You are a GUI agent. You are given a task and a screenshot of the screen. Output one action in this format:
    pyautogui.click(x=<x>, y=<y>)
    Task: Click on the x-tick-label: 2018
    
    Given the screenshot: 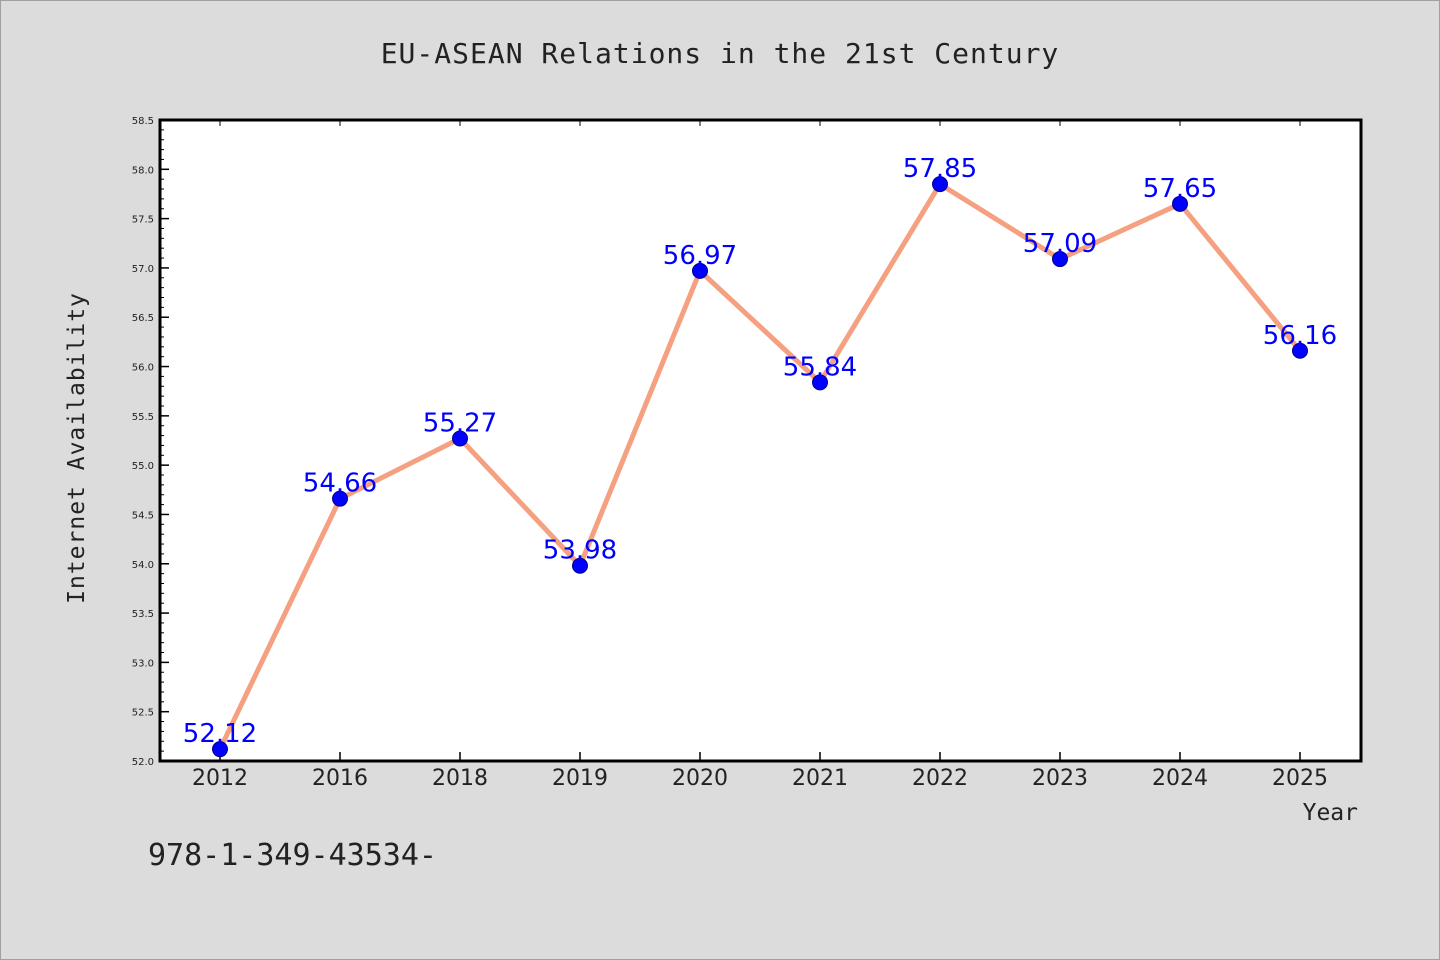 What is the action you would take?
    pyautogui.click(x=460, y=778)
    